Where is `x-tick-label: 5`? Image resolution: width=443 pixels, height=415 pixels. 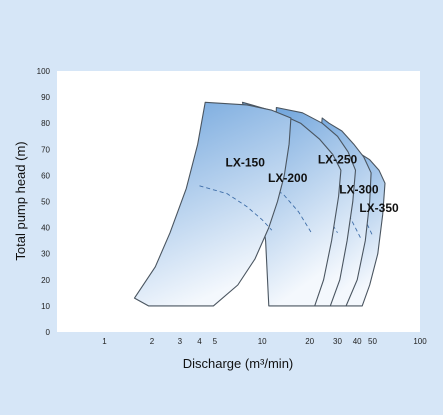
x-tick-label: 5 is located at coordinates (215, 341).